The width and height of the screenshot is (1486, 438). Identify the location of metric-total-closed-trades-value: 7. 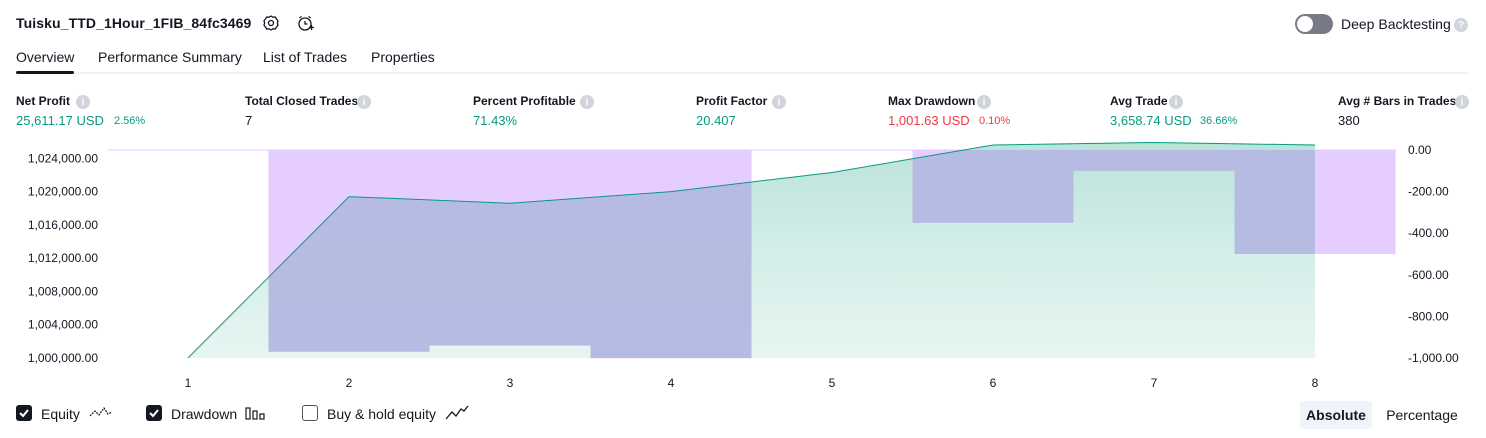
(249, 120).